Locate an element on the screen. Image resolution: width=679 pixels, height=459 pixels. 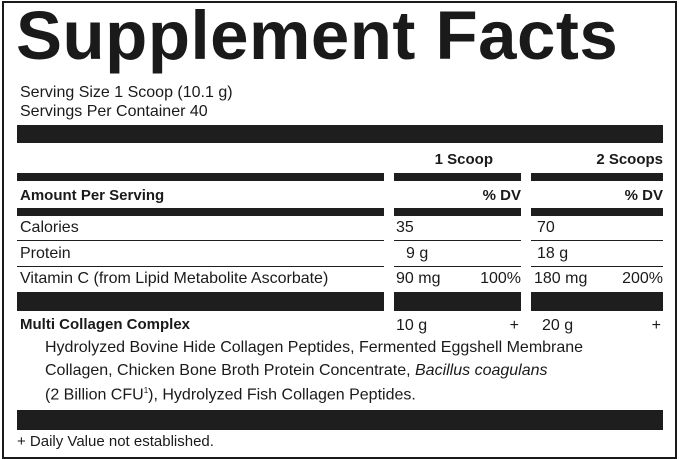
nutrient-name: Calories is located at coordinates (49, 227).